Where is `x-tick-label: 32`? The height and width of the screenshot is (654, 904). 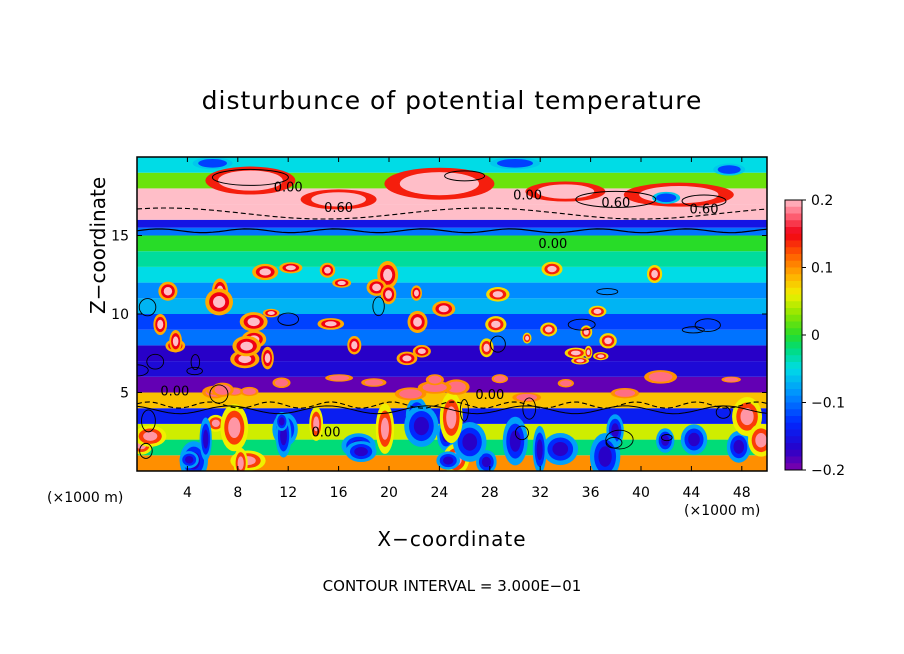 x-tick-label: 32 is located at coordinates (540, 493).